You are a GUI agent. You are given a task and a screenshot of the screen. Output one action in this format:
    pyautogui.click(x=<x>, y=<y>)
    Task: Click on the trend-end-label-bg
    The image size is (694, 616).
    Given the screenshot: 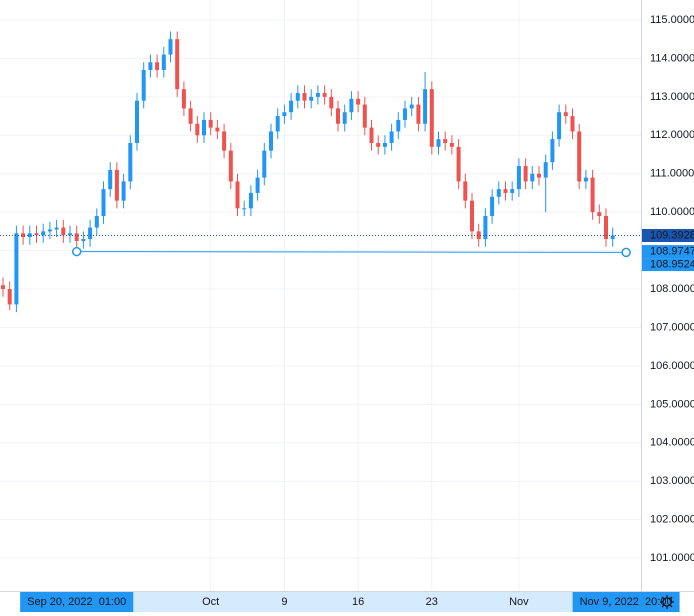 What is the action you would take?
    pyautogui.click(x=668, y=265)
    